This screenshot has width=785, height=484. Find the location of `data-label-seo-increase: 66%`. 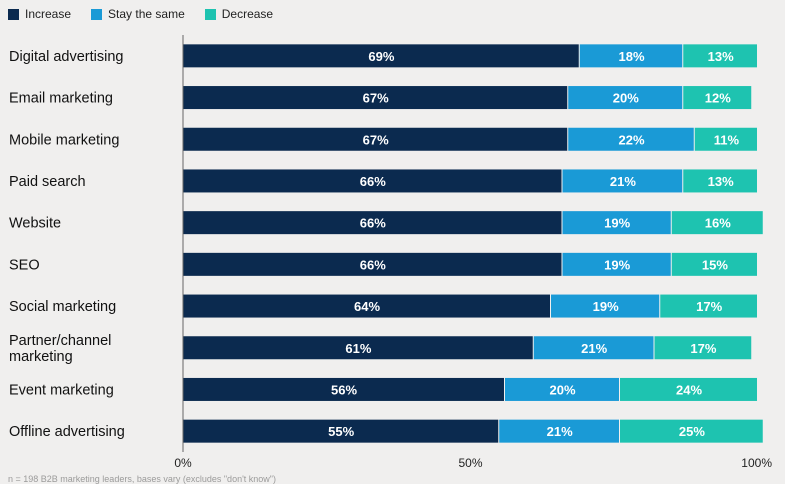

data-label-seo-increase: 66% is located at coordinates (373, 264).